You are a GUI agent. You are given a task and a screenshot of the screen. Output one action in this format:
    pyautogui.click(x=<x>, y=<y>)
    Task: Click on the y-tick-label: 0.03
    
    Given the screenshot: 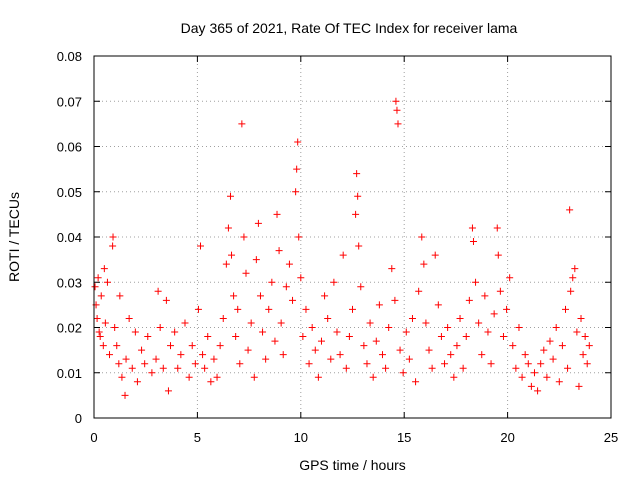 What is the action you would take?
    pyautogui.click(x=69, y=282)
    